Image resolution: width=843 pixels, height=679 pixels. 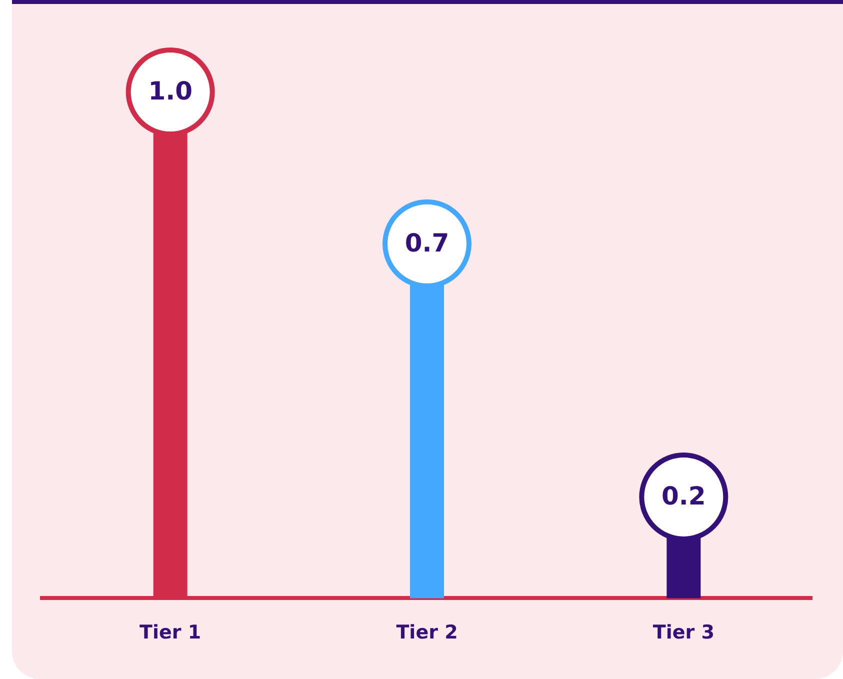 What do you see at coordinates (427, 243) in the screenshot?
I see `data-label: 0.7` at bounding box center [427, 243].